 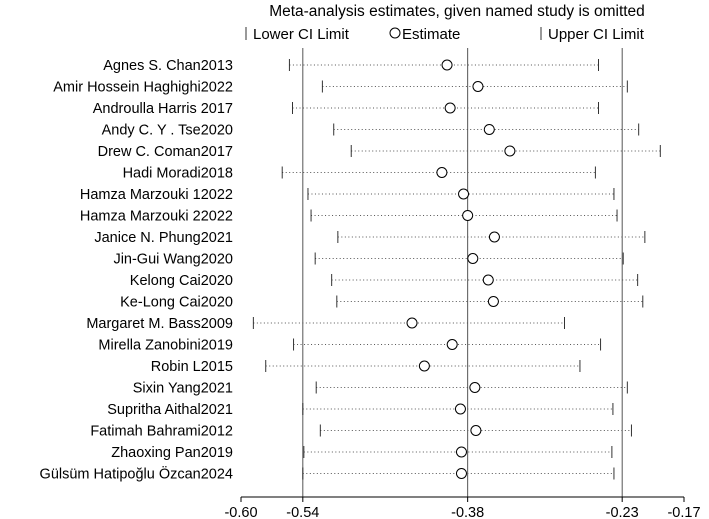 What do you see at coordinates (622, 512) in the screenshot?
I see `x-tick-label: -0.23` at bounding box center [622, 512].